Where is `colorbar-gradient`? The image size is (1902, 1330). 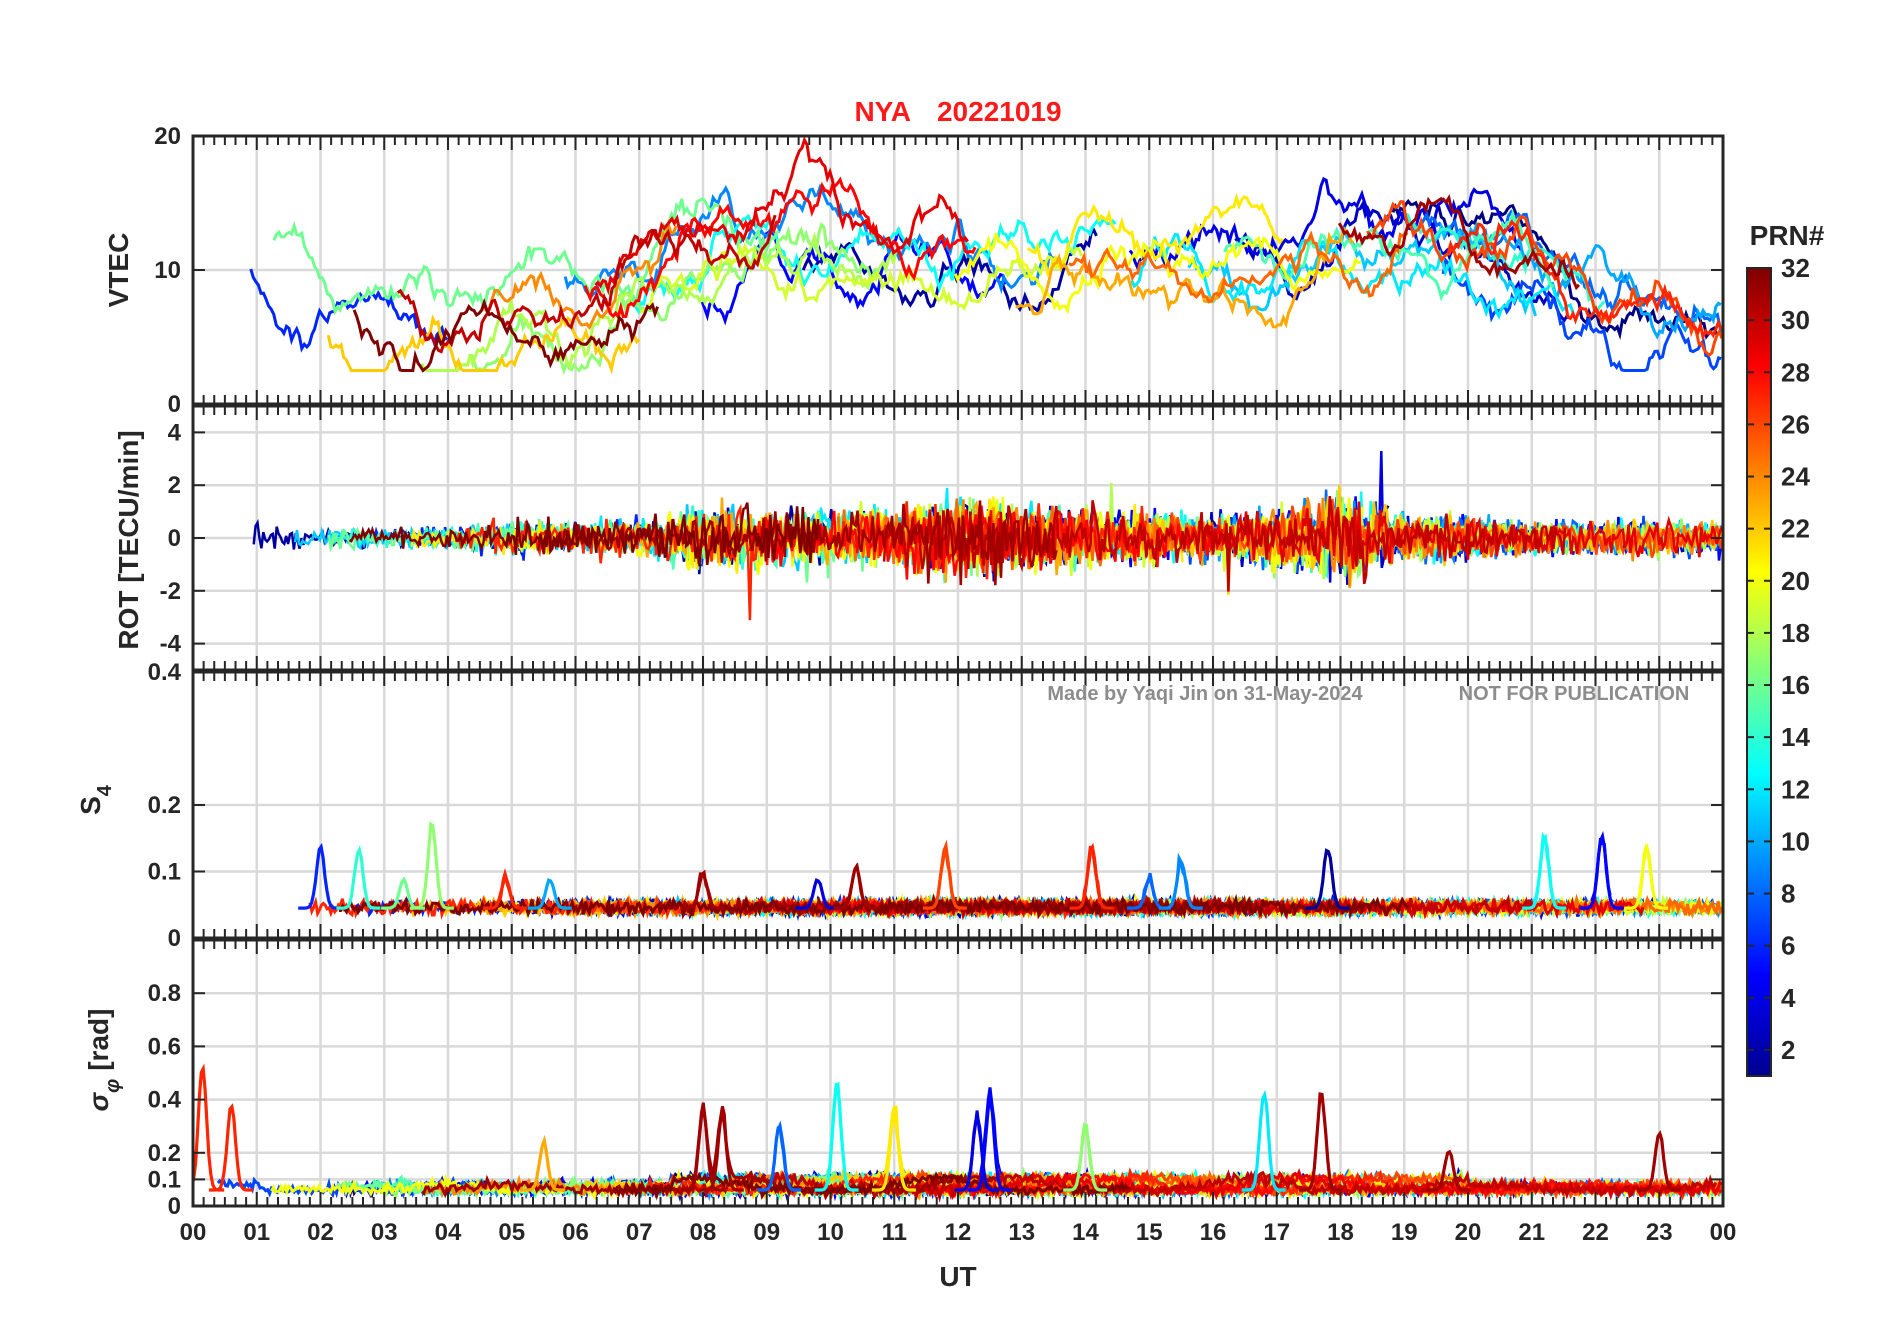
colorbar-gradient is located at coordinates (1759, 672).